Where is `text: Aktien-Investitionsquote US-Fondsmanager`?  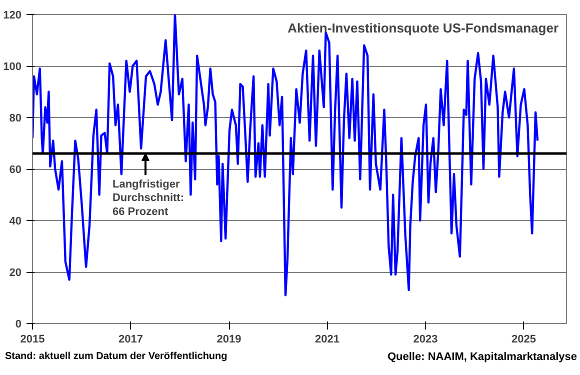 text: Aktien-Investitionsquote US-Fondsmanager is located at coordinates (423, 28).